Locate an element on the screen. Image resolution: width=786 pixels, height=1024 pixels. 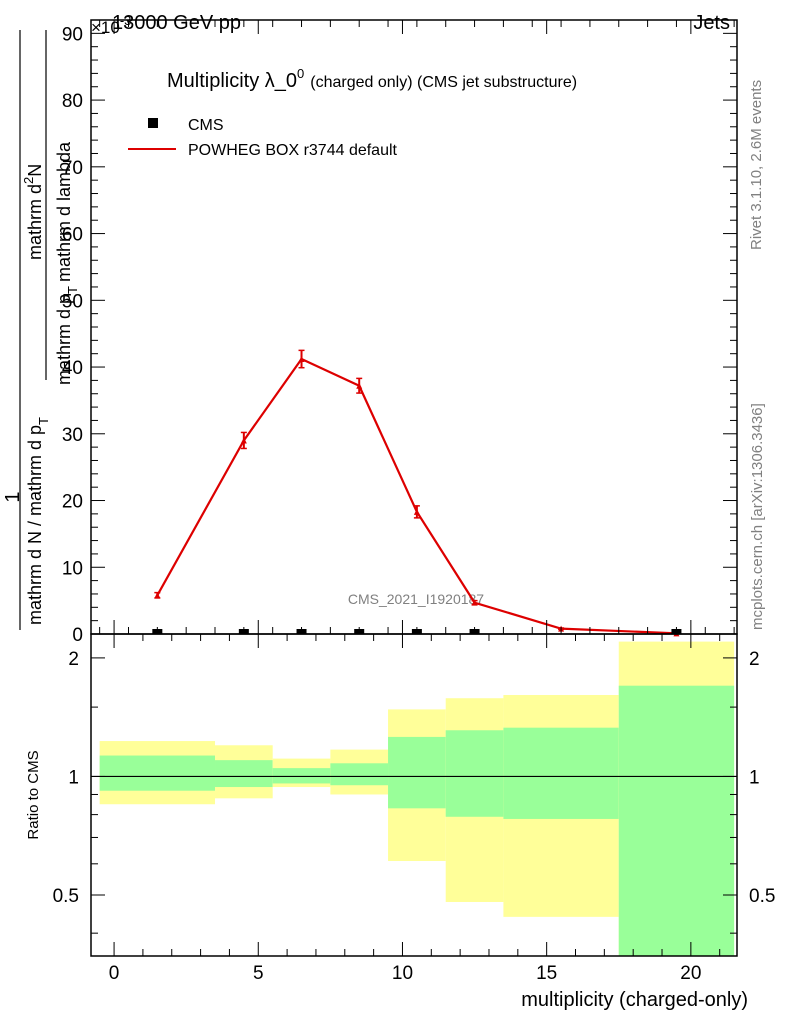
legend-mc-label: POWHEG BOX r3744 default is located at coordinates (293, 150).